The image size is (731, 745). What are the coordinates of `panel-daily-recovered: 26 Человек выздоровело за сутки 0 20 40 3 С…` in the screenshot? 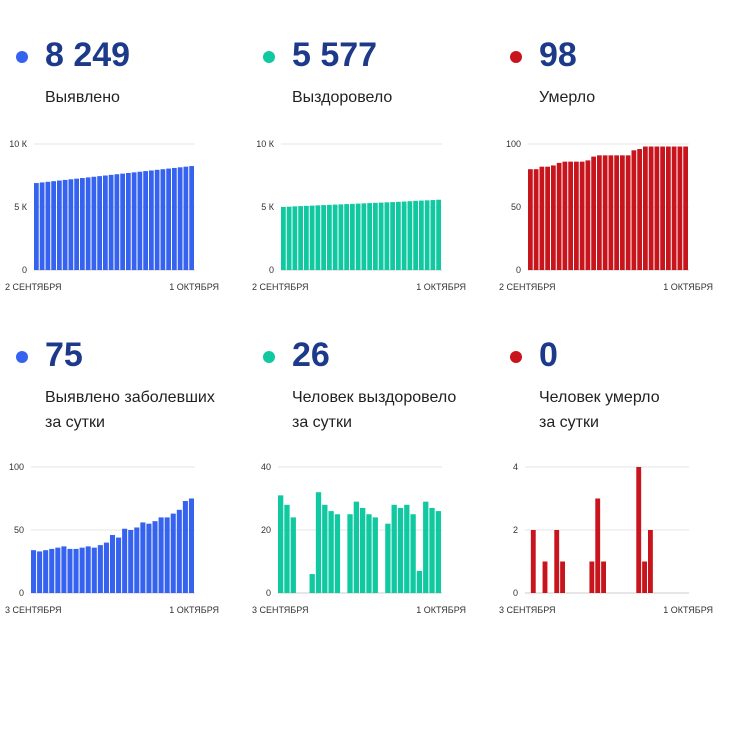 It's located at (372, 485).